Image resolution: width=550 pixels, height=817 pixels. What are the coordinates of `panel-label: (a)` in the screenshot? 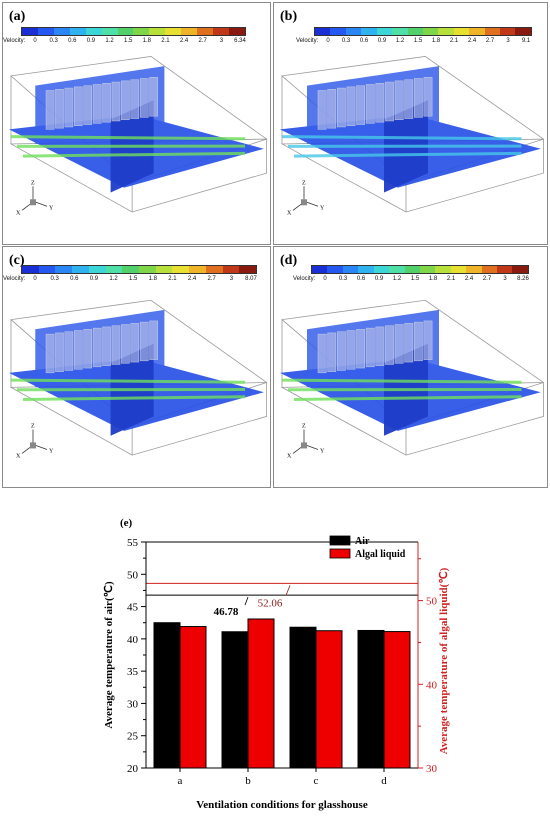 It's located at (17, 17).